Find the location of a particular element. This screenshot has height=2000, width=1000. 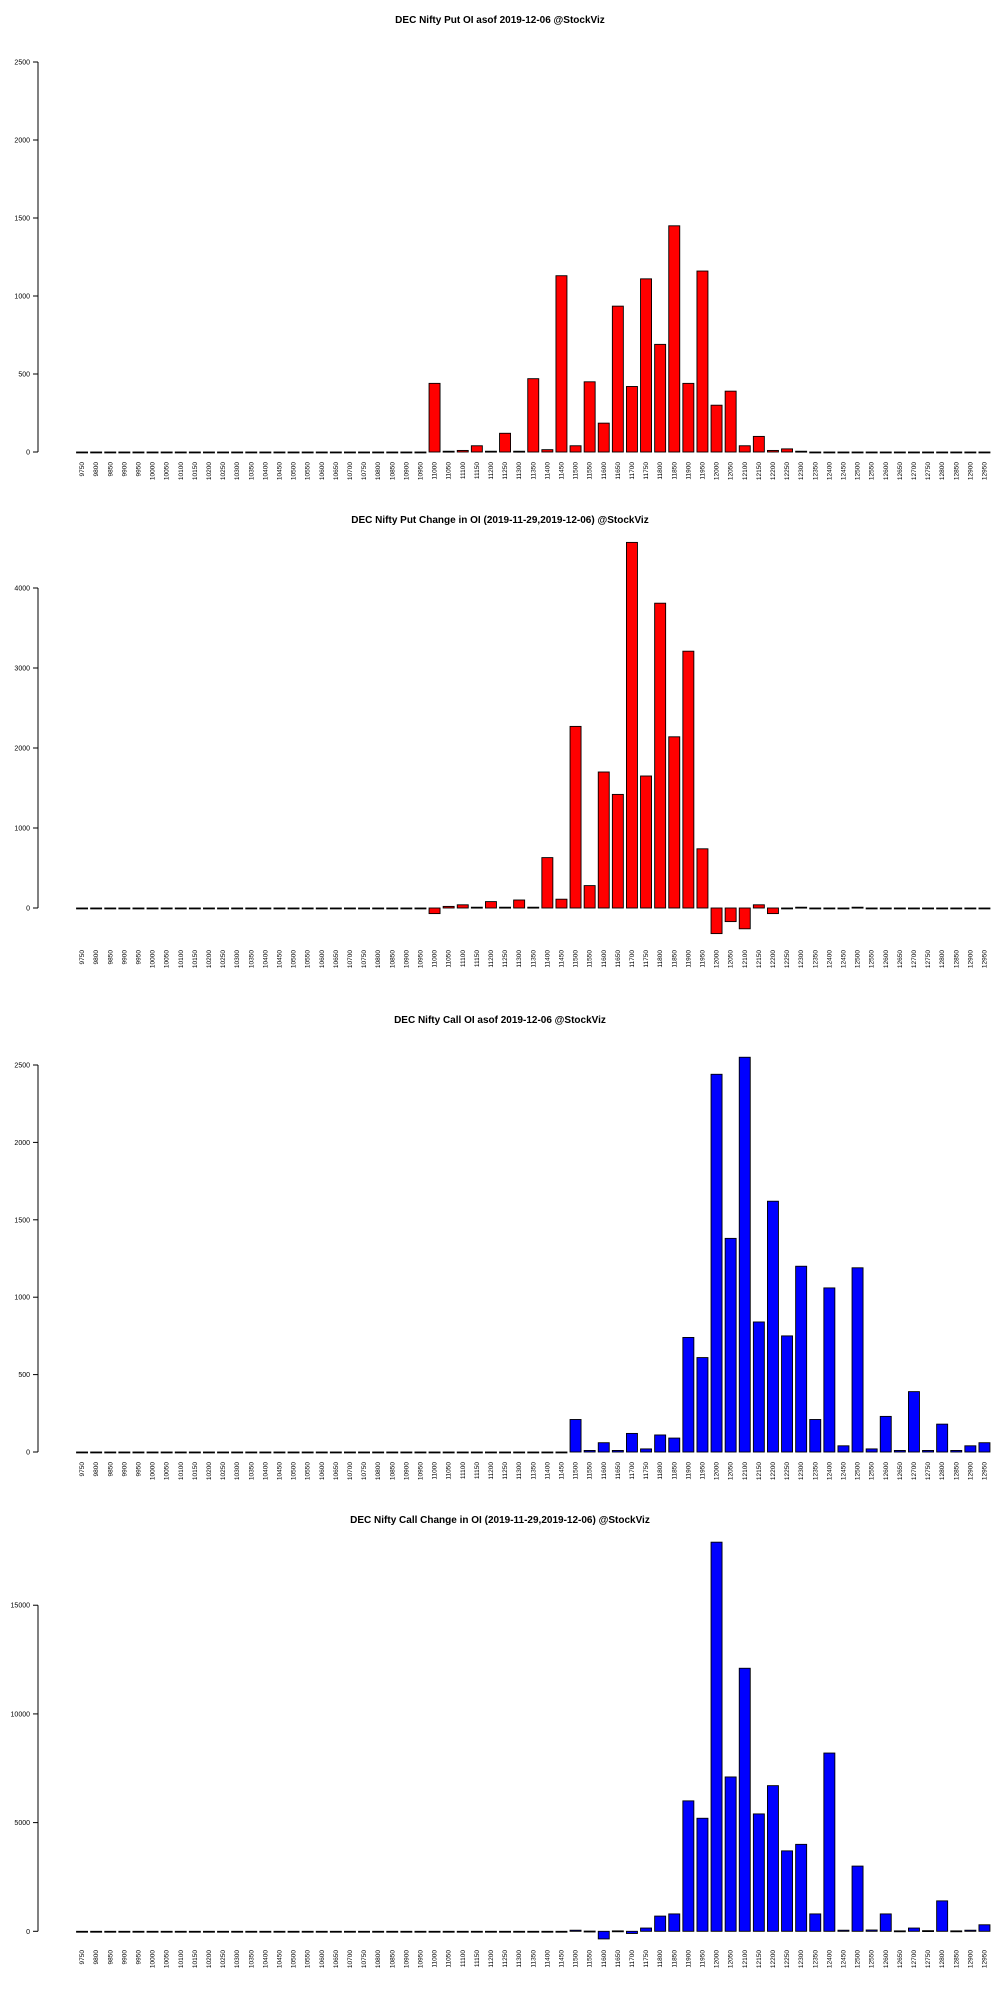

x-tick-label: 11000 is located at coordinates (435, 471).